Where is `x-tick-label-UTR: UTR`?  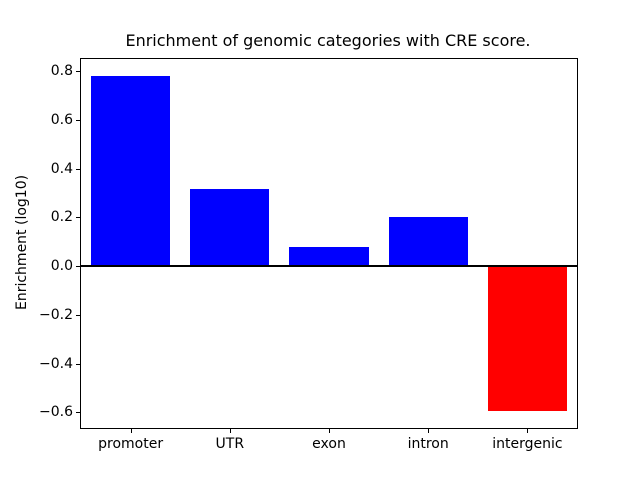 x-tick-label-UTR: UTR is located at coordinates (230, 444).